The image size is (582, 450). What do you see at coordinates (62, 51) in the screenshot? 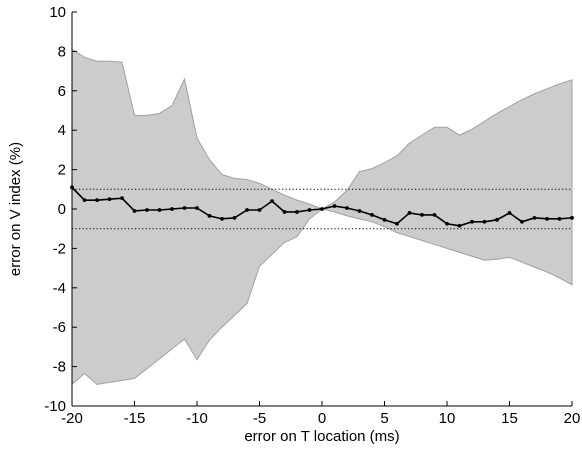
I see `y-tick-label: 8` at bounding box center [62, 51].